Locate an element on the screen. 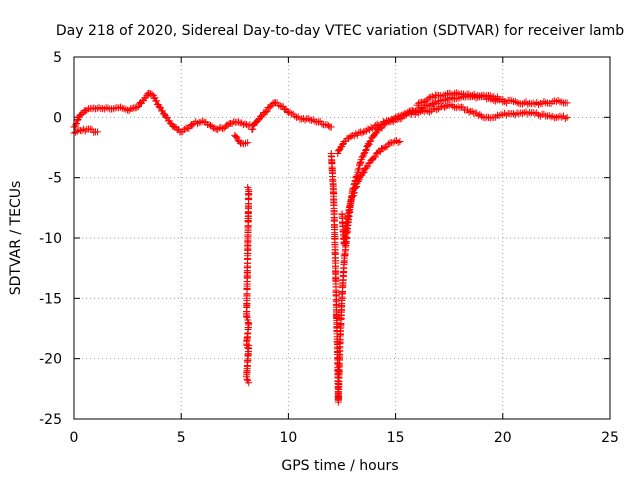  x-axis-label: GPS time / hours is located at coordinates (339, 466).